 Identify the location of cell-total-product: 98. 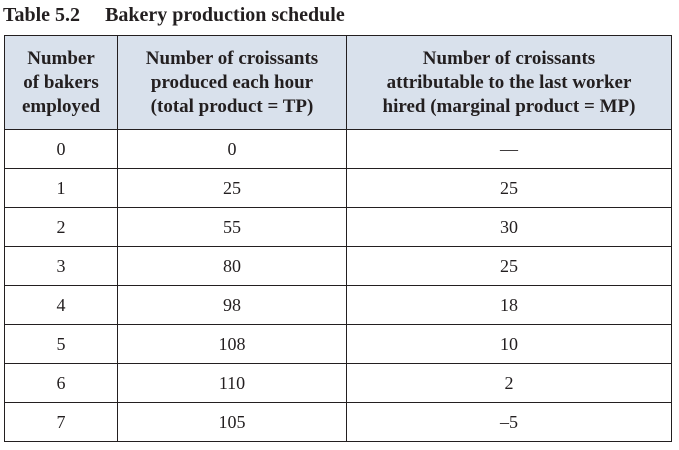
(232, 305).